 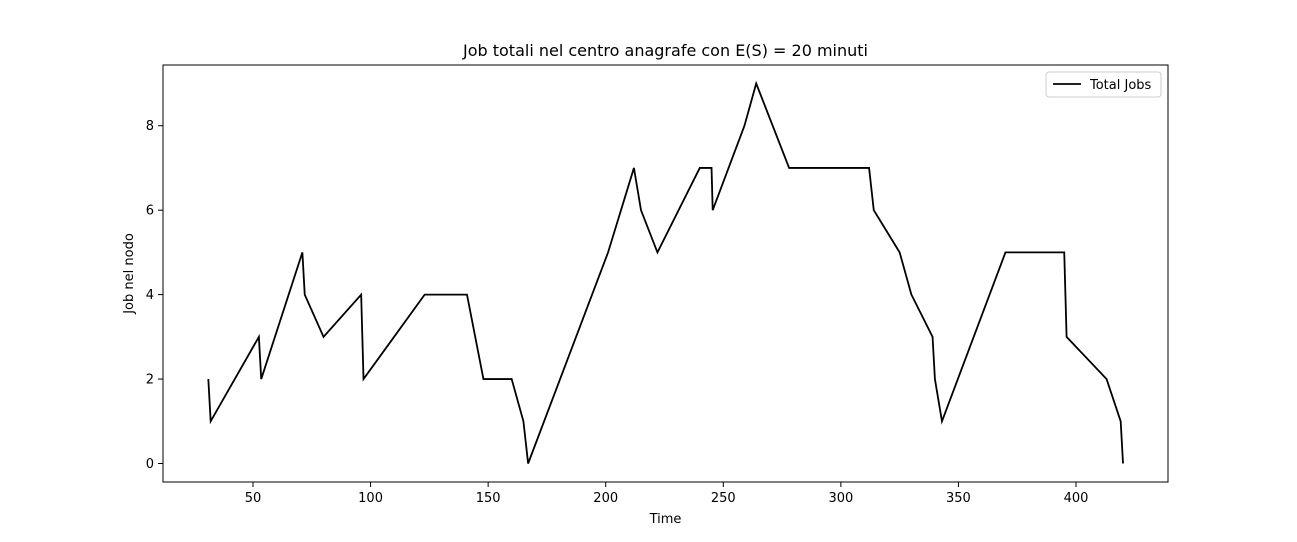 What do you see at coordinates (129, 274) in the screenshot?
I see `y-axis-label: Job nel nodo` at bounding box center [129, 274].